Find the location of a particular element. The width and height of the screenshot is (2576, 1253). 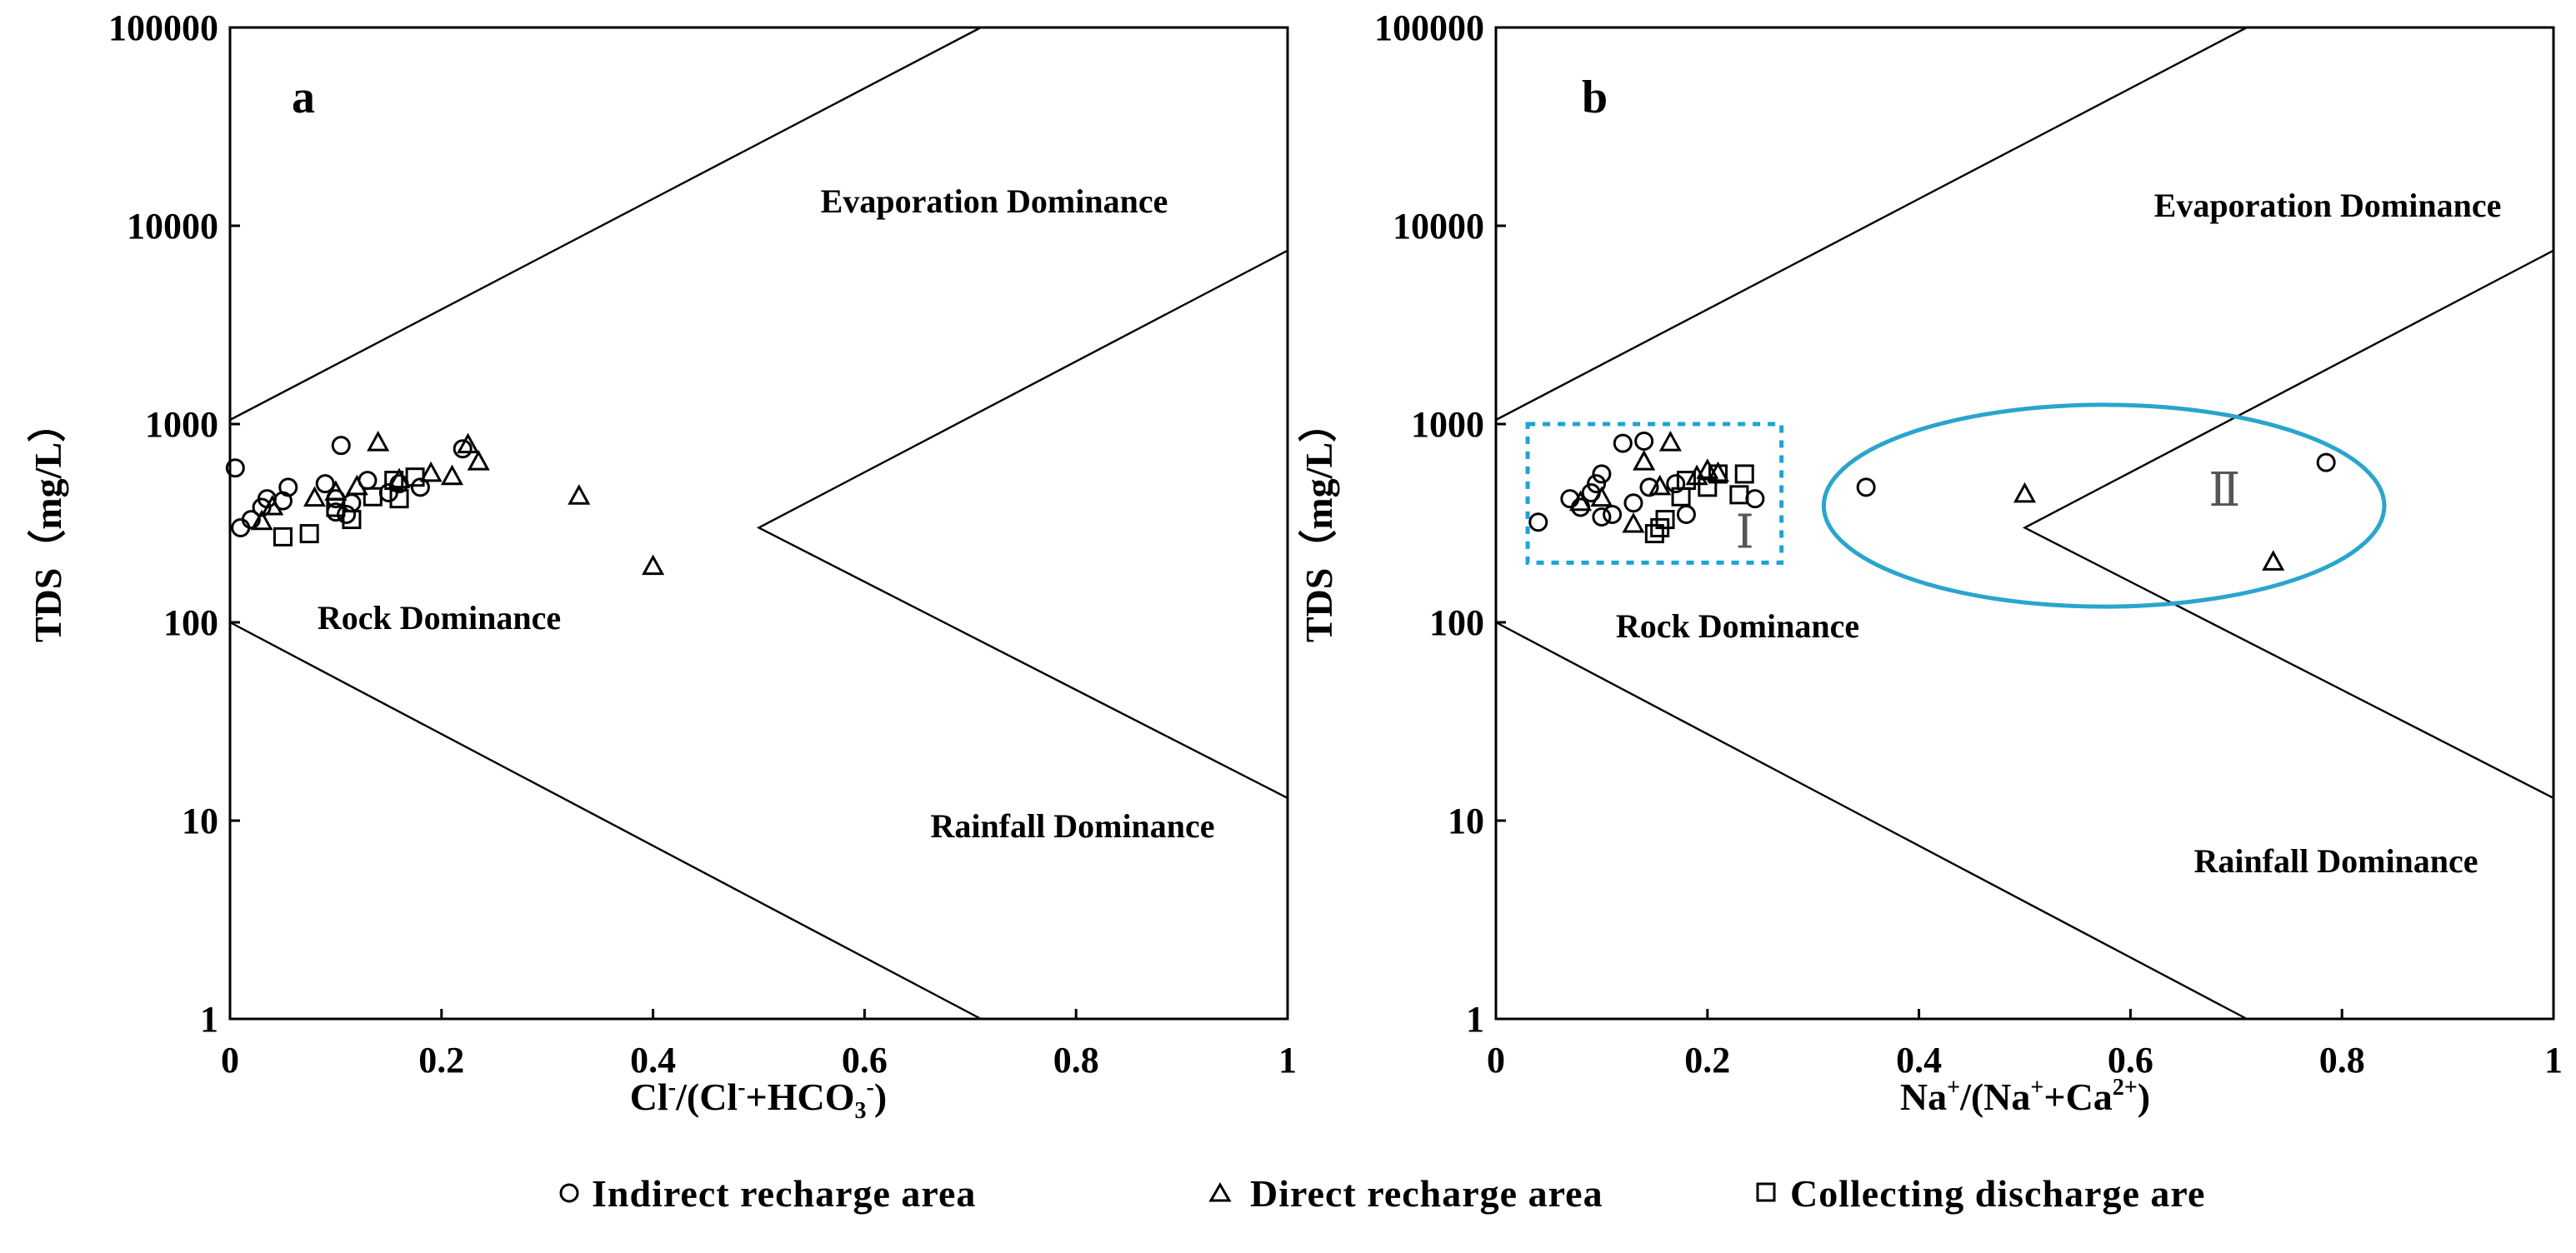

legend-label-direct: Direct recharge area is located at coordinates (1426, 1194).